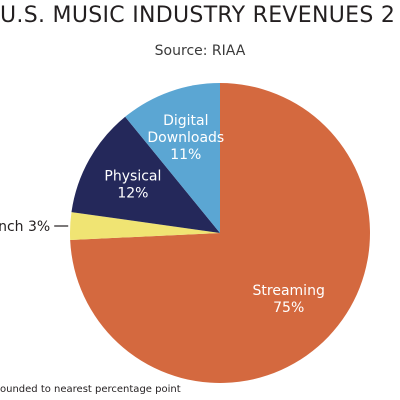 Image resolution: width=400 pixels, height=400 pixels. I want to click on slice-label-streaming: Streaming 75%, so click(289, 299).